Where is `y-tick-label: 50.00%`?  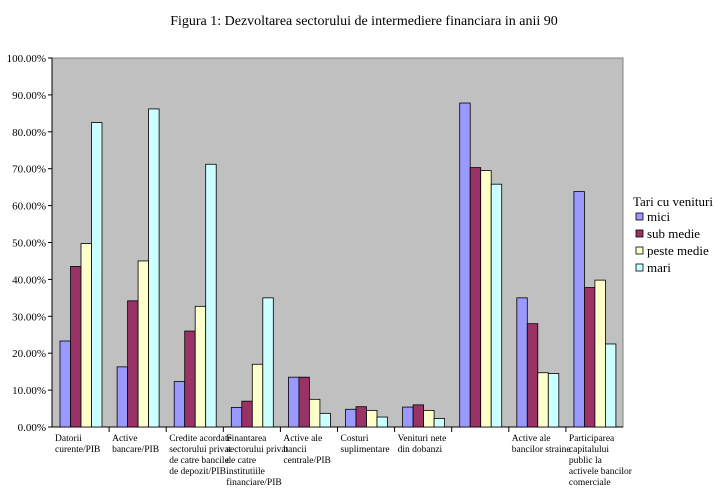 y-tick-label: 50.00% is located at coordinates (29, 244).